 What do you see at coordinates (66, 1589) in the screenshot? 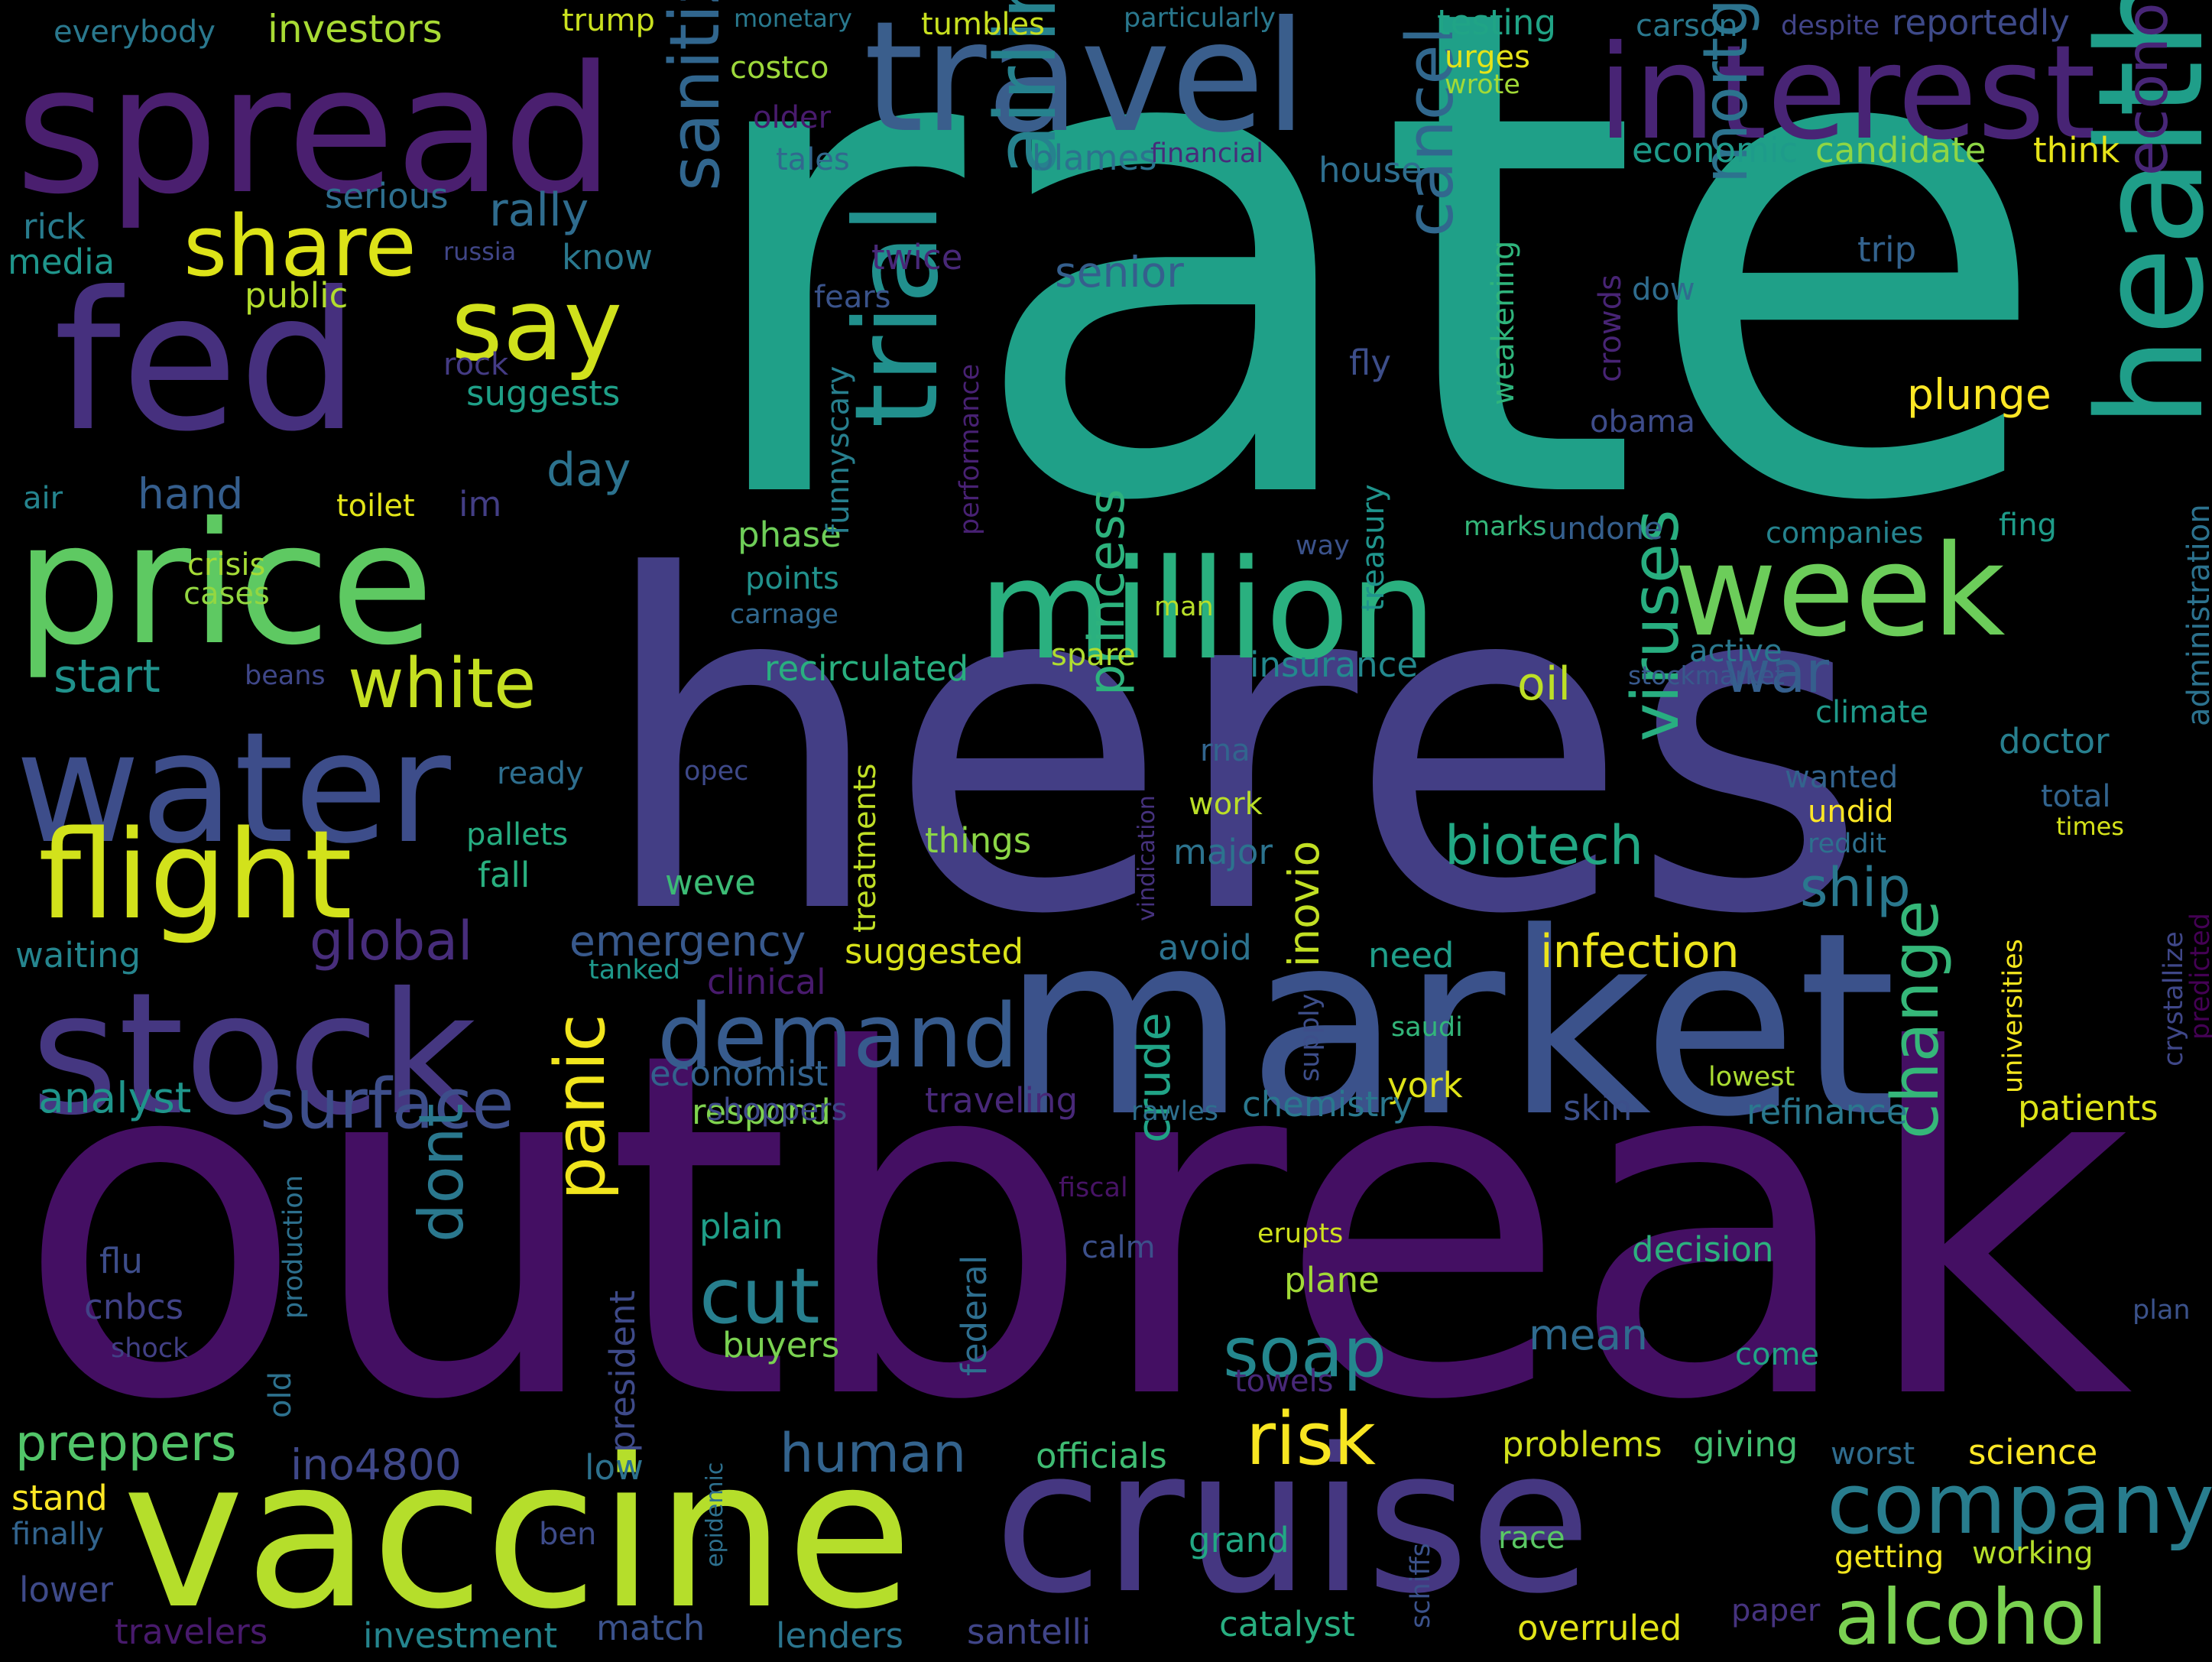
I see `word-lower: lower` at bounding box center [66, 1589].